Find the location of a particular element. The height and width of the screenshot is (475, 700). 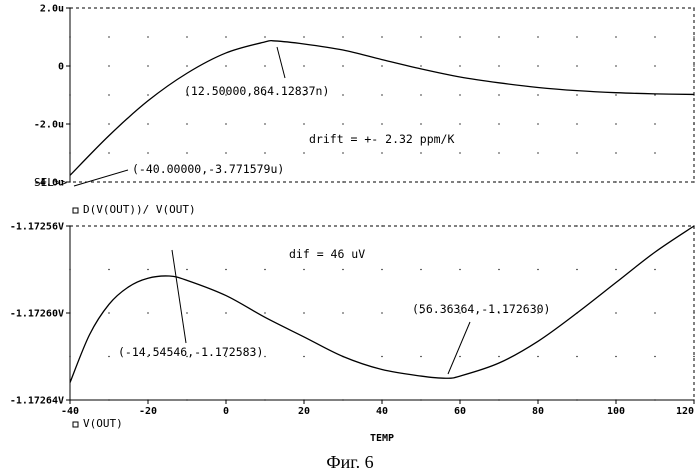

top-start-annotation: (-40.00000,-3.771579u) is located at coordinates (208, 169).